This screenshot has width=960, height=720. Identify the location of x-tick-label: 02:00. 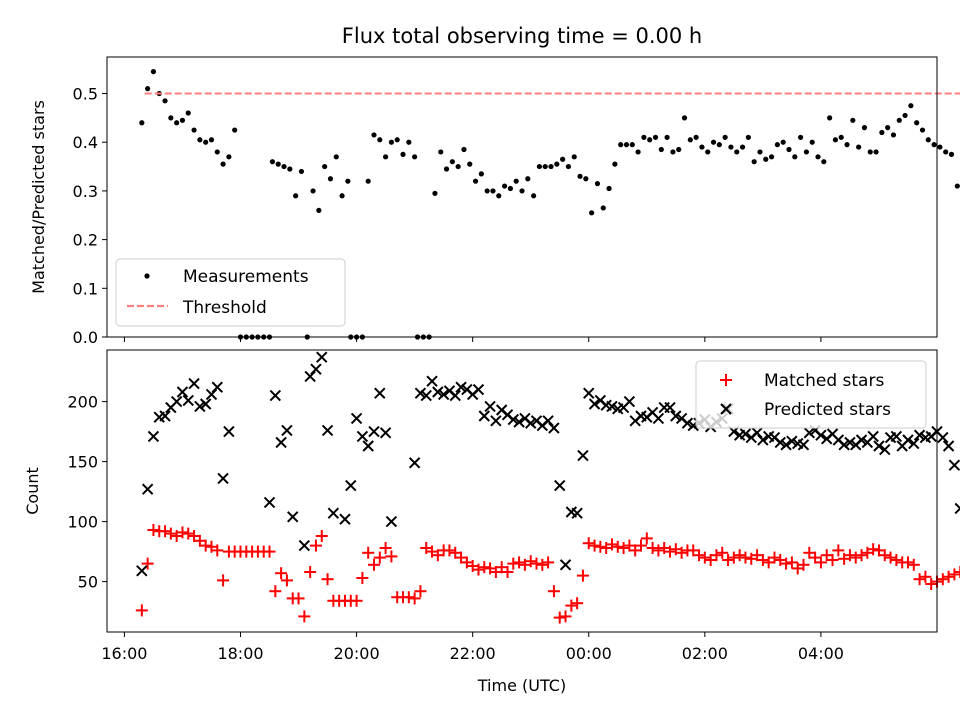
(705, 653).